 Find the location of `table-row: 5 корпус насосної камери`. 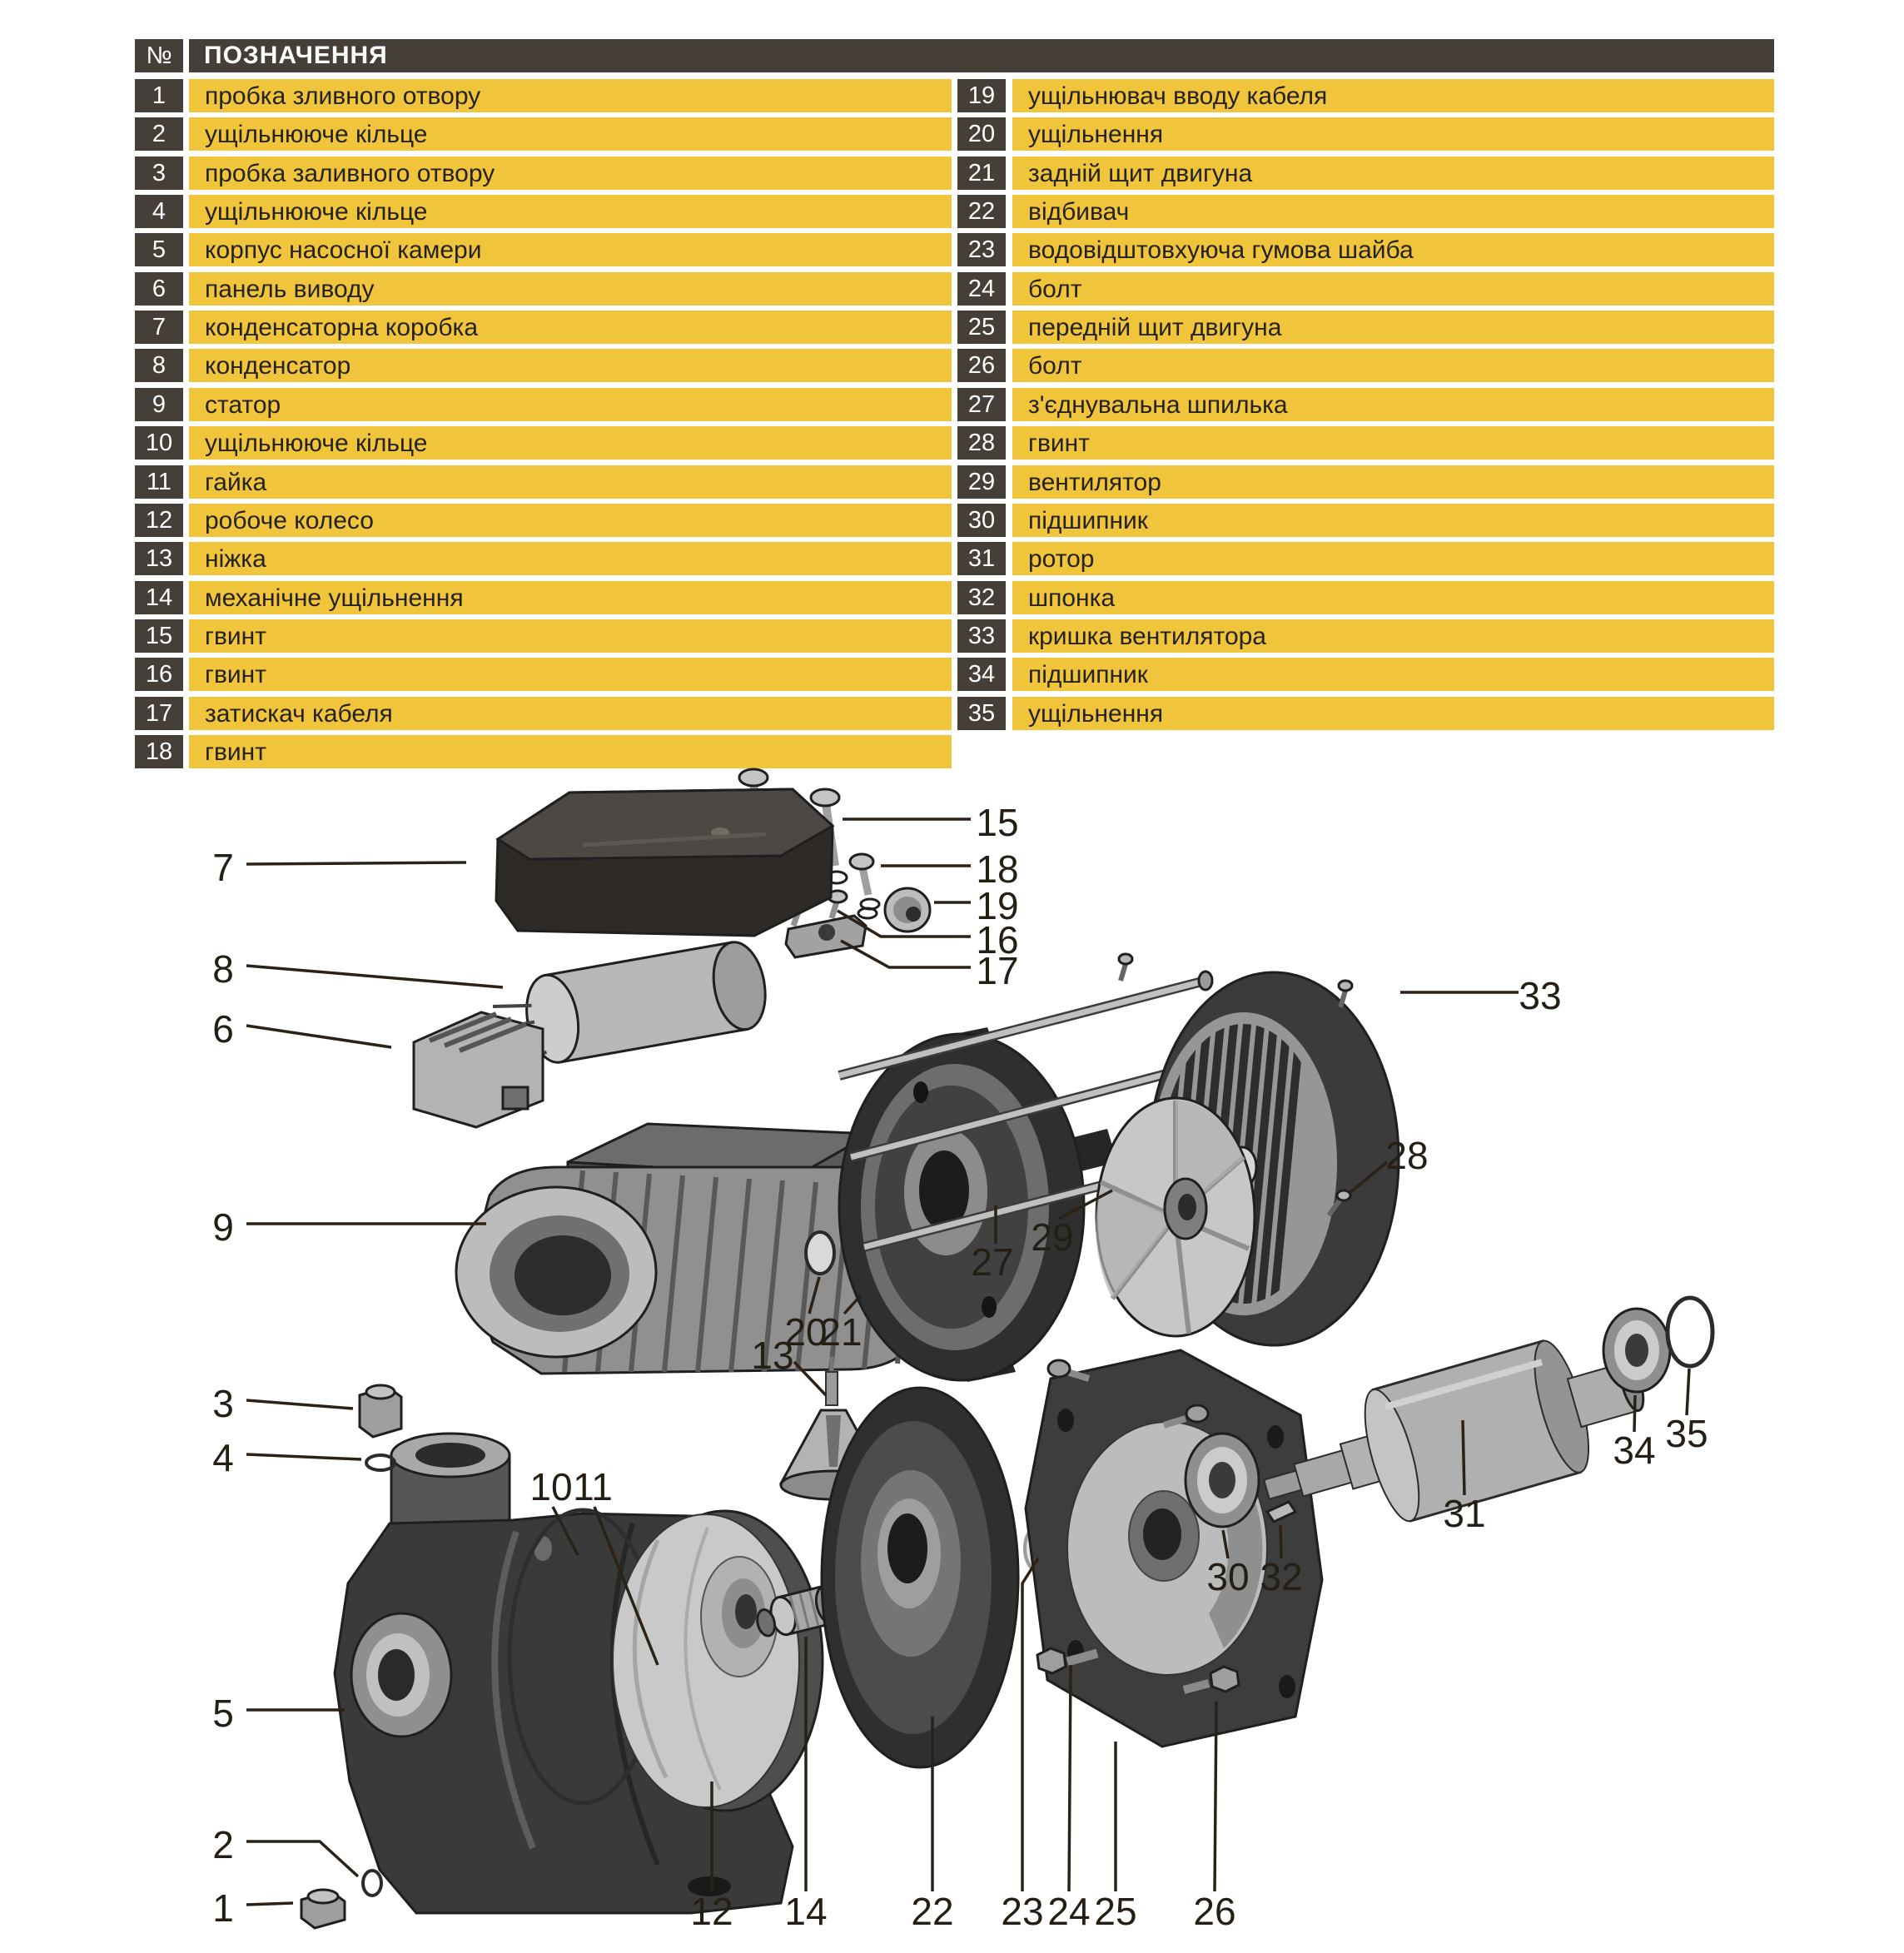

table-row: 5 корпус насосної камери is located at coordinates (543, 250).